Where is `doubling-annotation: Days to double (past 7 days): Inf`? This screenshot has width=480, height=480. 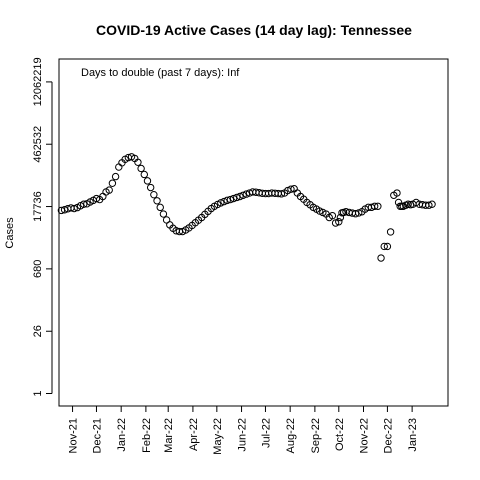 doubling-annotation: Days to double (past 7 days): Inf is located at coordinates (160, 73).